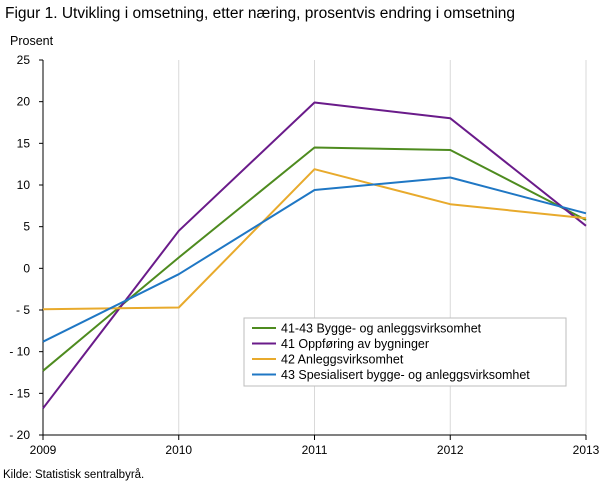 The height and width of the screenshot is (488, 609). I want to click on y-tick-label: - 5, so click(23, 310).